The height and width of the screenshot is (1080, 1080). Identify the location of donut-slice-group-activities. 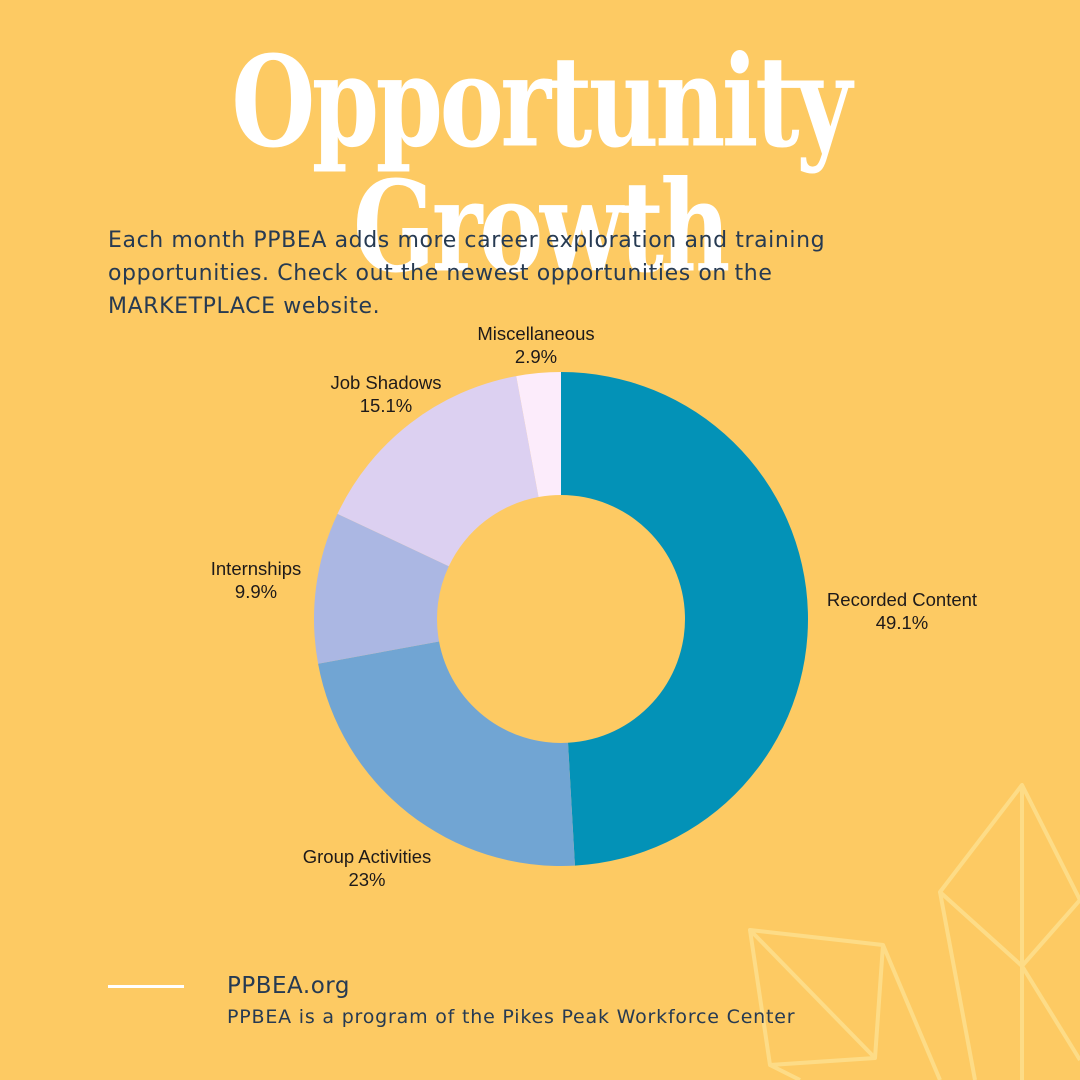
(446, 753).